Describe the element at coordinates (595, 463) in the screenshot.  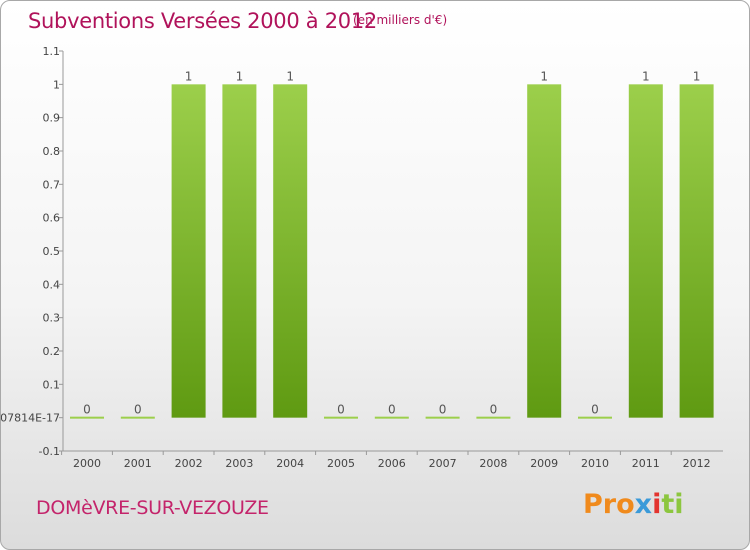
I see `x-tick-label: 2010` at that location.